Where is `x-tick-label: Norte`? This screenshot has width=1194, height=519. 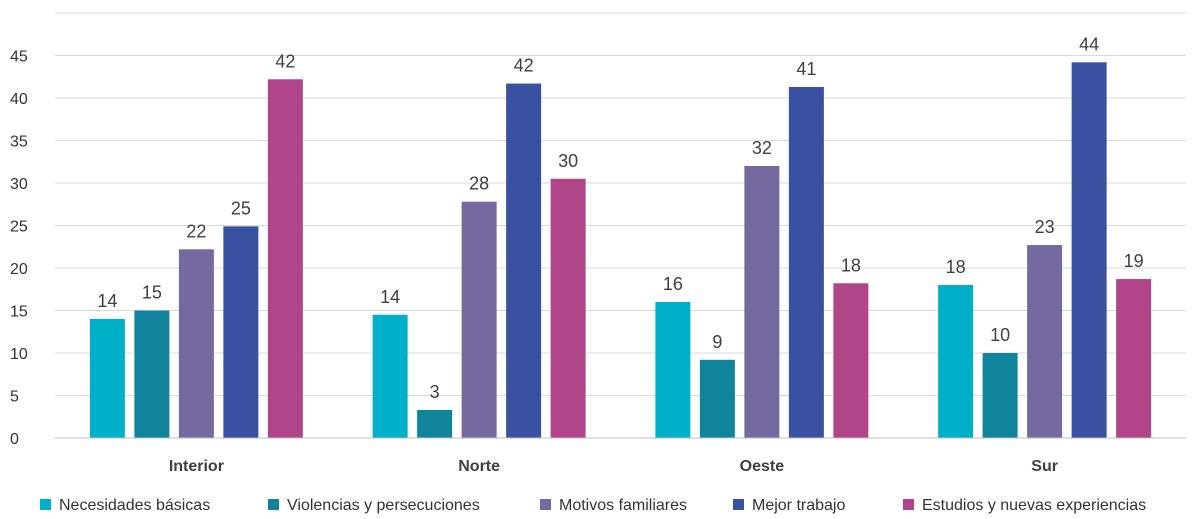 x-tick-label: Norte is located at coordinates (479, 466).